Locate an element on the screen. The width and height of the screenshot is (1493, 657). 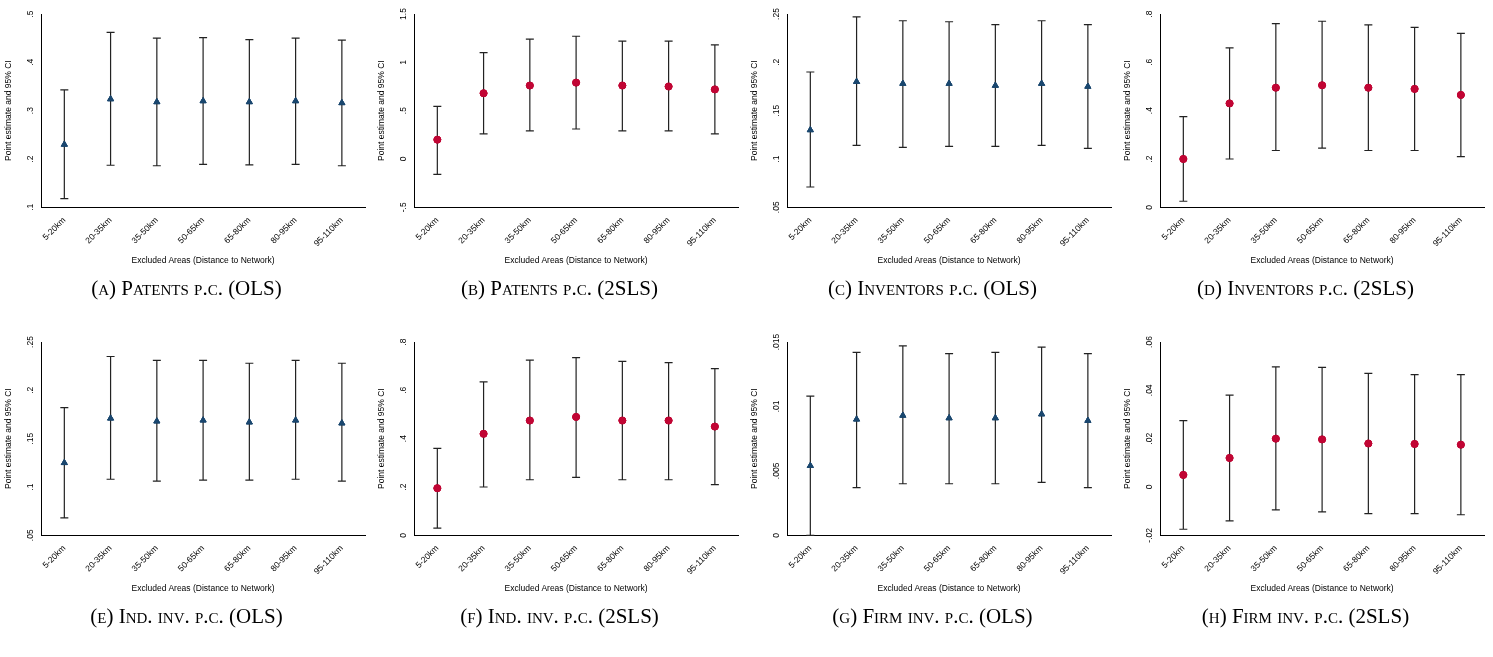
y-tick-label: 1.5 is located at coordinates (402, 13).